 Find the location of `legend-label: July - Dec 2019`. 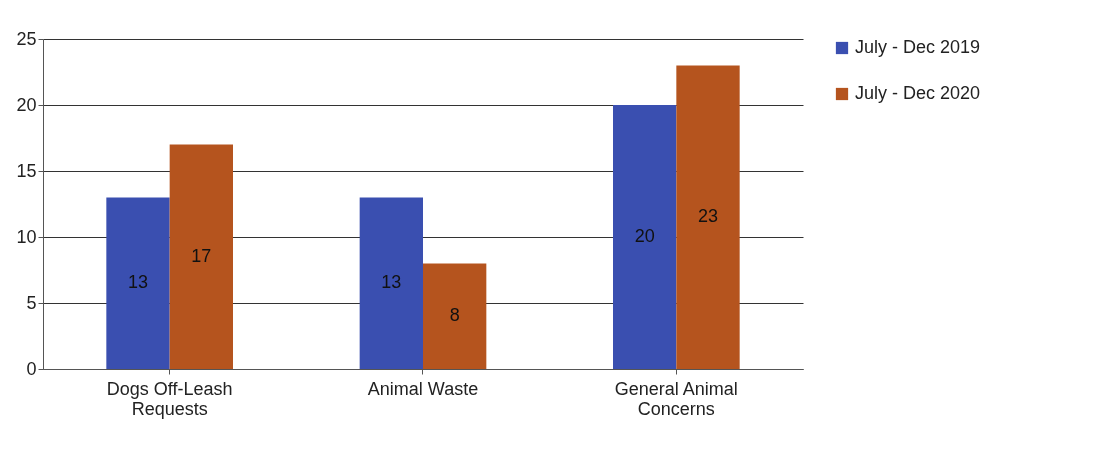

legend-label: July - Dec 2019 is located at coordinates (918, 47).